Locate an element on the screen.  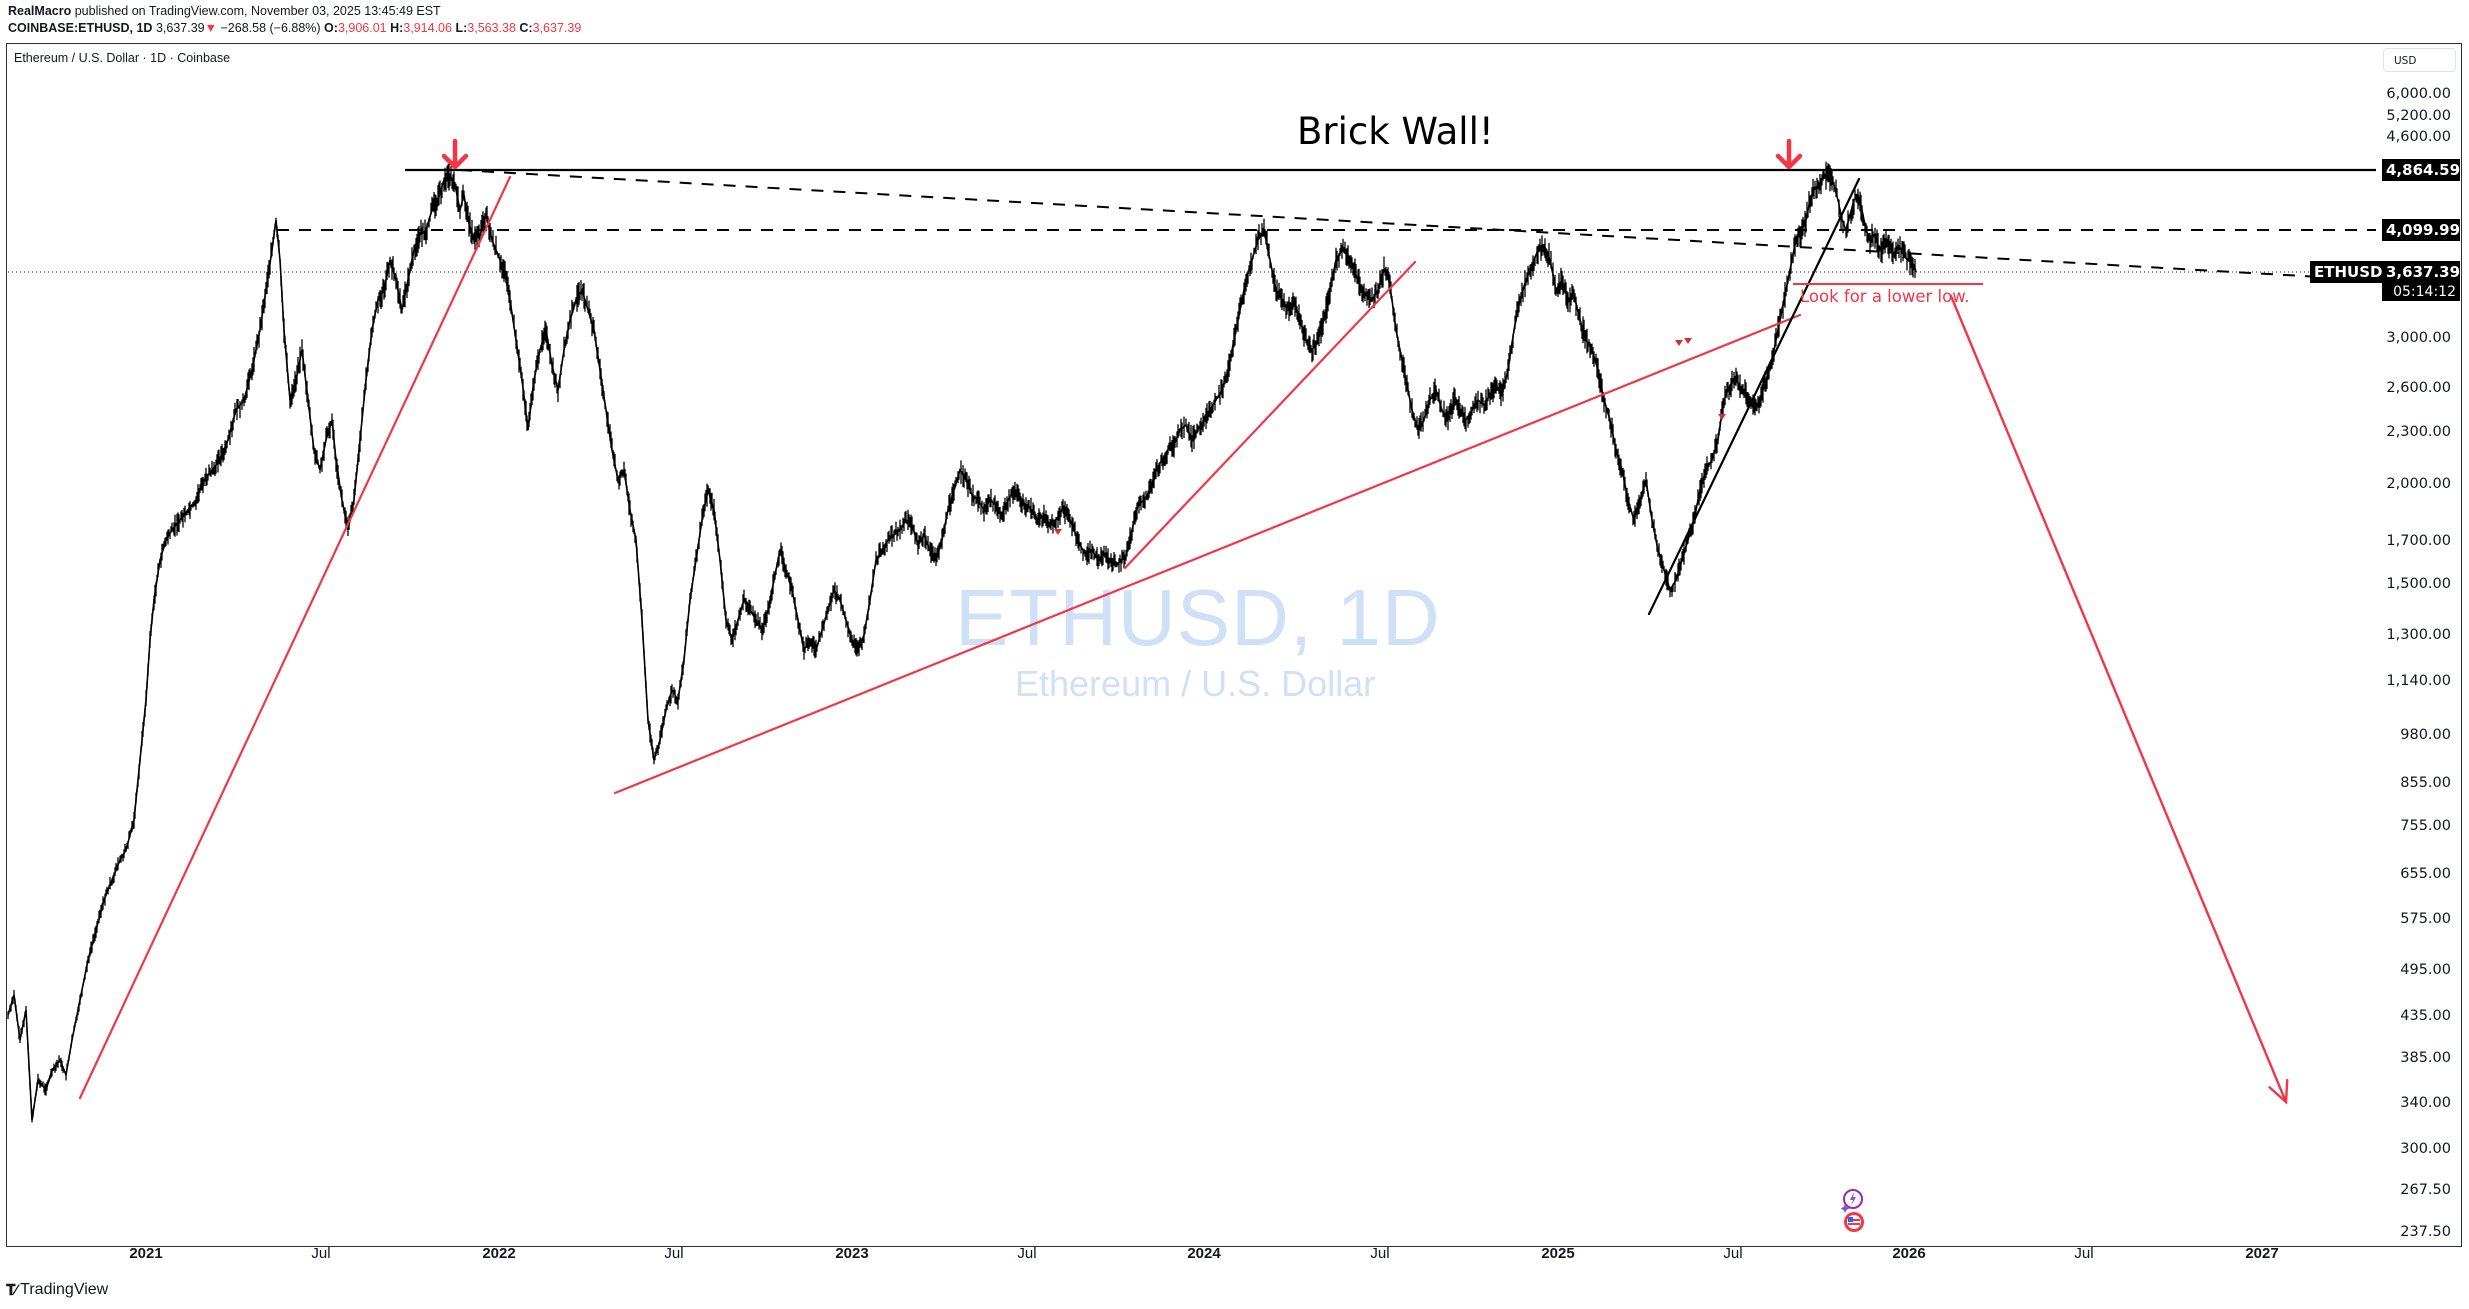
time-tick-label: 2026 is located at coordinates (1909, 1253).